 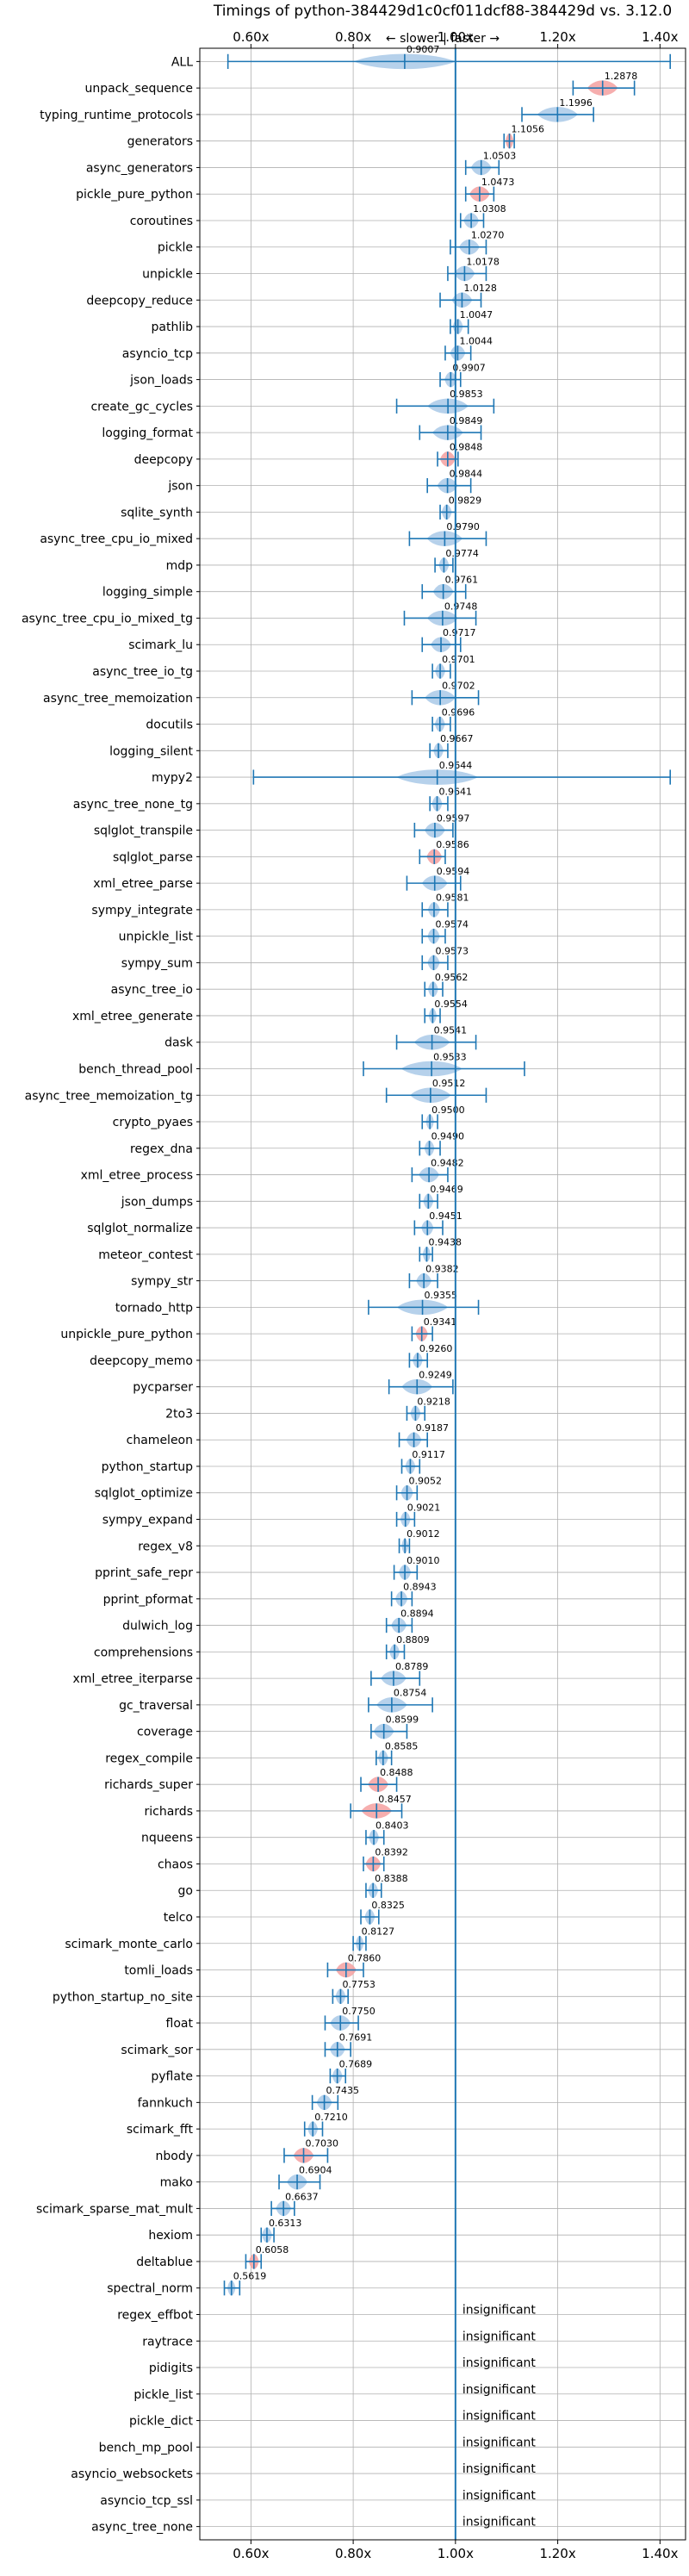 What do you see at coordinates (413, 1640) in the screenshot?
I see `value-label: 0.8809` at bounding box center [413, 1640].